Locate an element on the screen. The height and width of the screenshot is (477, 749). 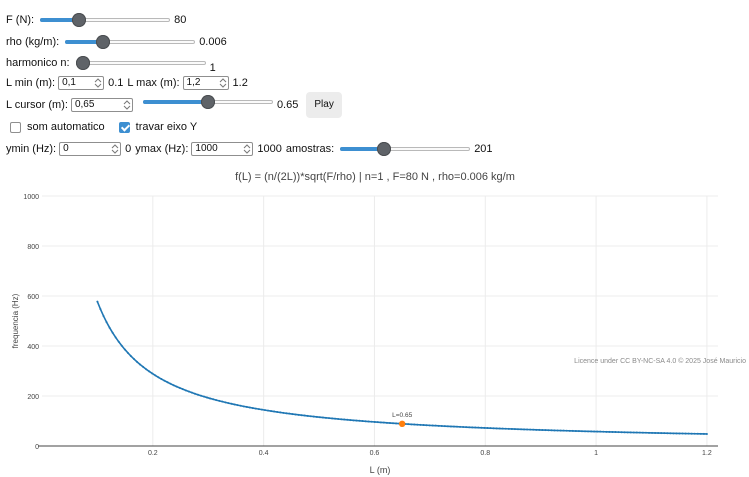
row-force: F (N): 80 is located at coordinates (96, 20).